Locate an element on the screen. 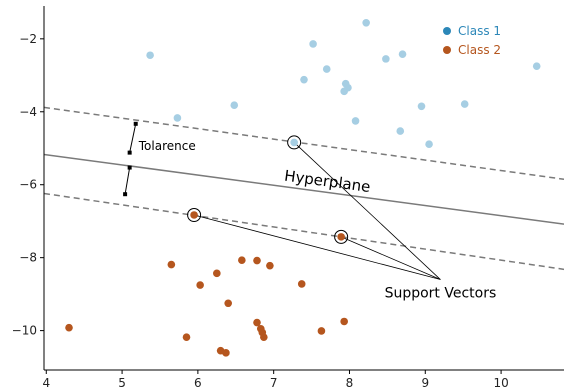 The width and height of the screenshot is (564, 392). x-tick-label: 5 is located at coordinates (122, 383).